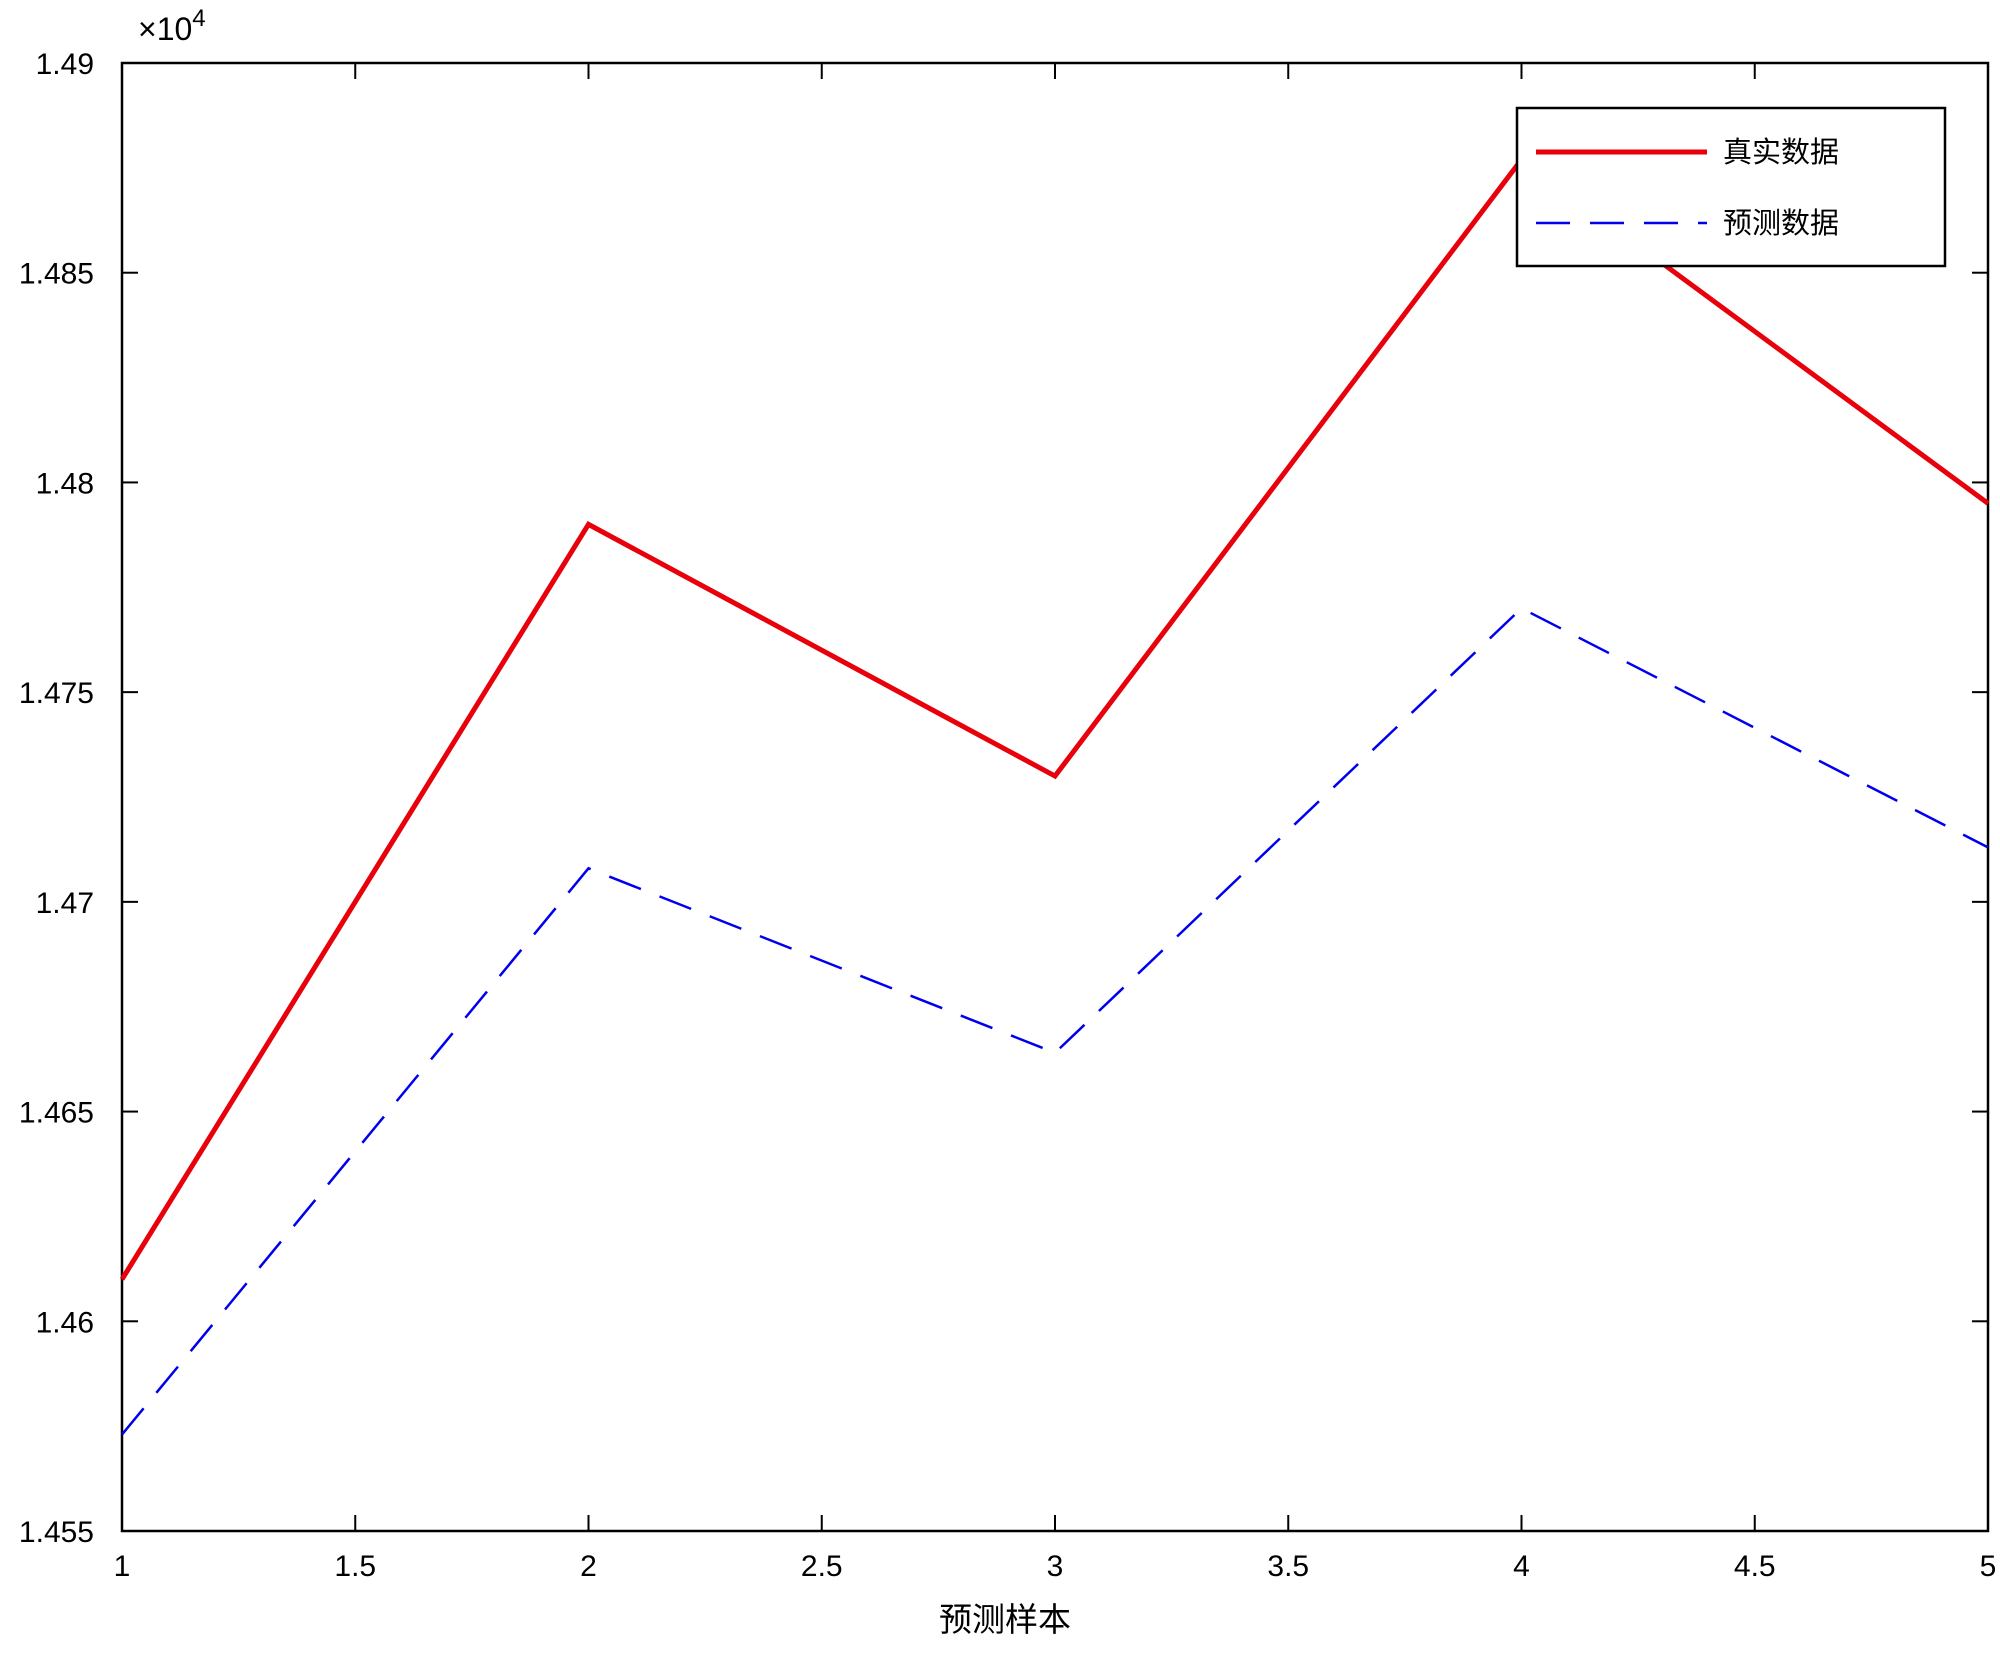  Describe the element at coordinates (56, 693) in the screenshot. I see `y-tick-label: 1.475` at that location.